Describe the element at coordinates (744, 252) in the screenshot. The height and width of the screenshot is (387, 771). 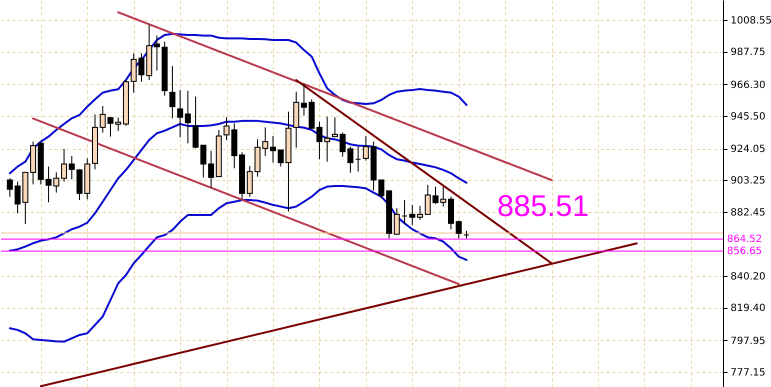
I see `ref-line-label: 856.65` at that location.